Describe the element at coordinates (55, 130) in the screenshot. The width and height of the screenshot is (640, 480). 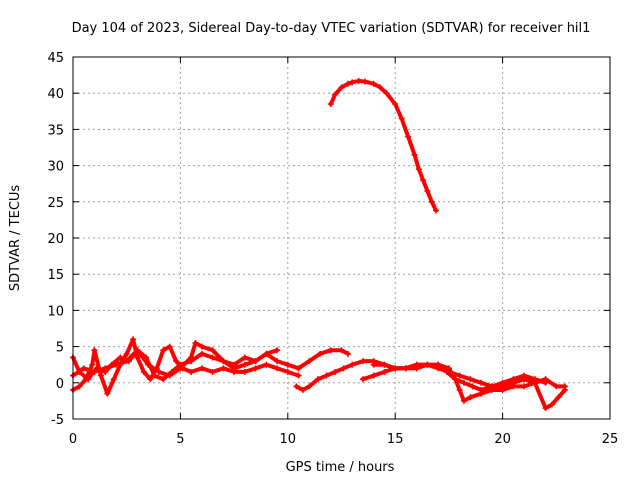
I see `y-tick-label: 35` at that location.